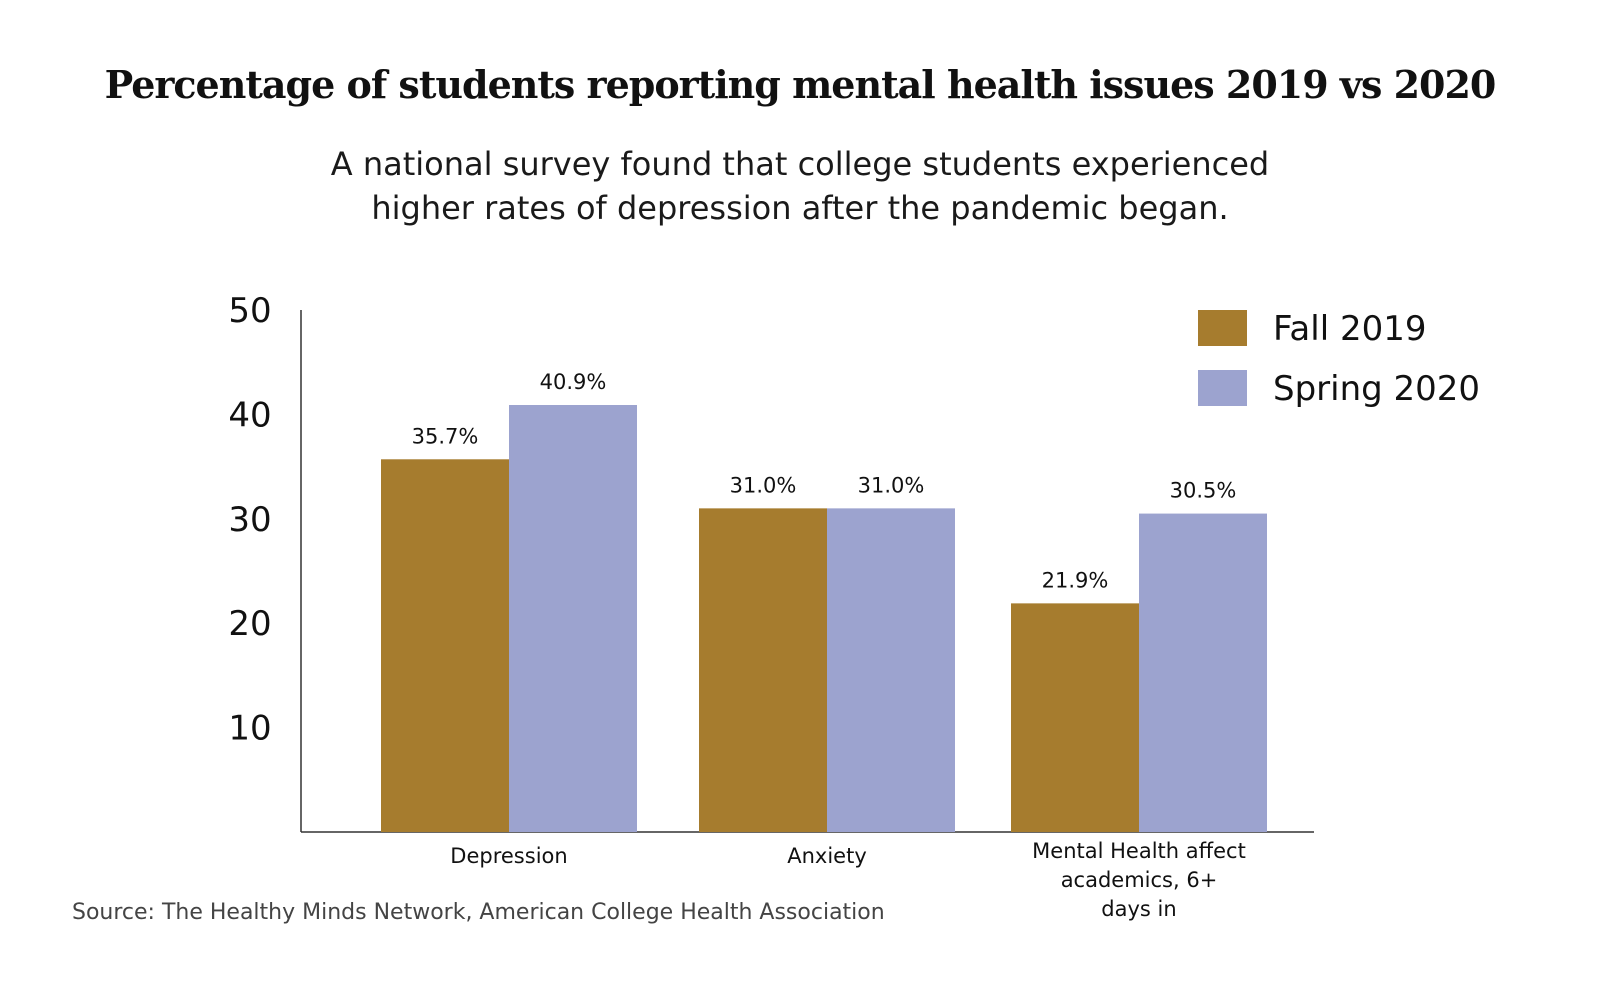 Image resolution: width=1600 pixels, height=1000 pixels. I want to click on data-label: 21.9%, so click(1075, 580).